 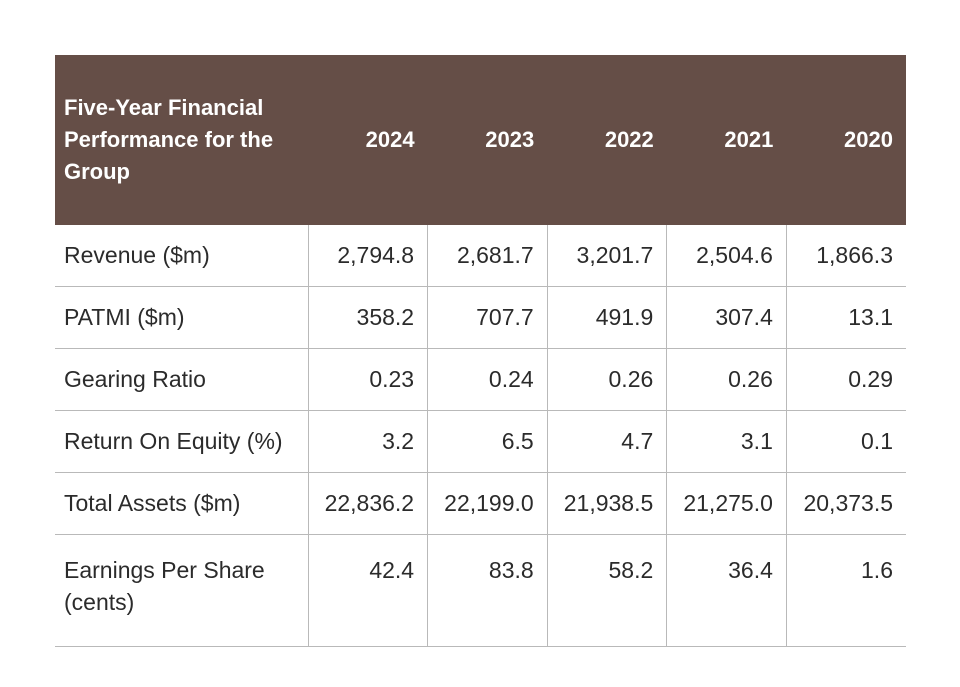 What do you see at coordinates (845, 317) in the screenshot?
I see `table-cell: 13.1` at bounding box center [845, 317].